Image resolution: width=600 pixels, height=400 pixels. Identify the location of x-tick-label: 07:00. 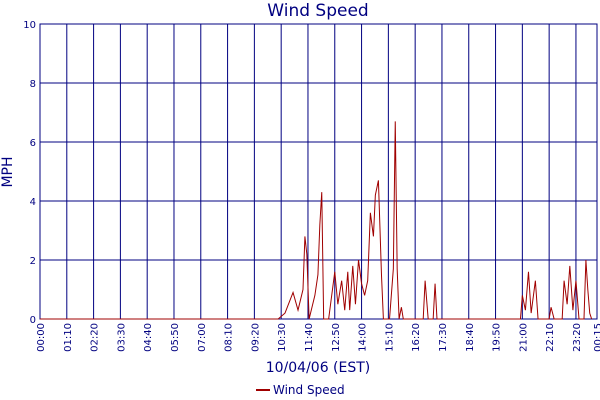
(202, 337).